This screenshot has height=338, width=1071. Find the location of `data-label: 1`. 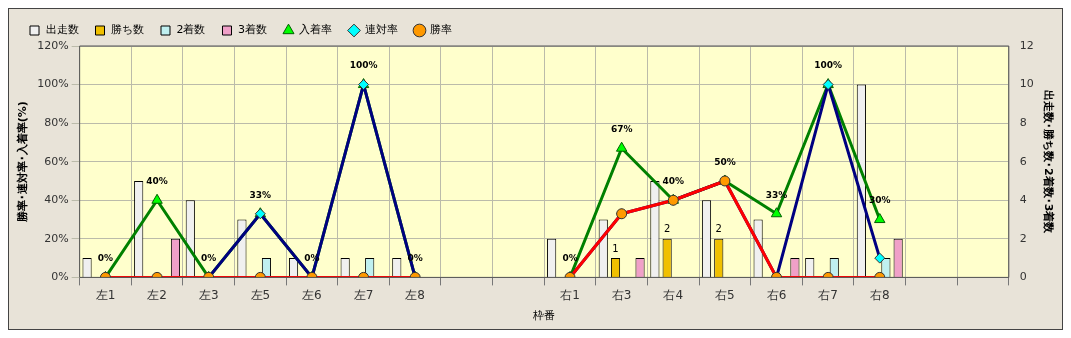

data-label: 1 is located at coordinates (615, 248).